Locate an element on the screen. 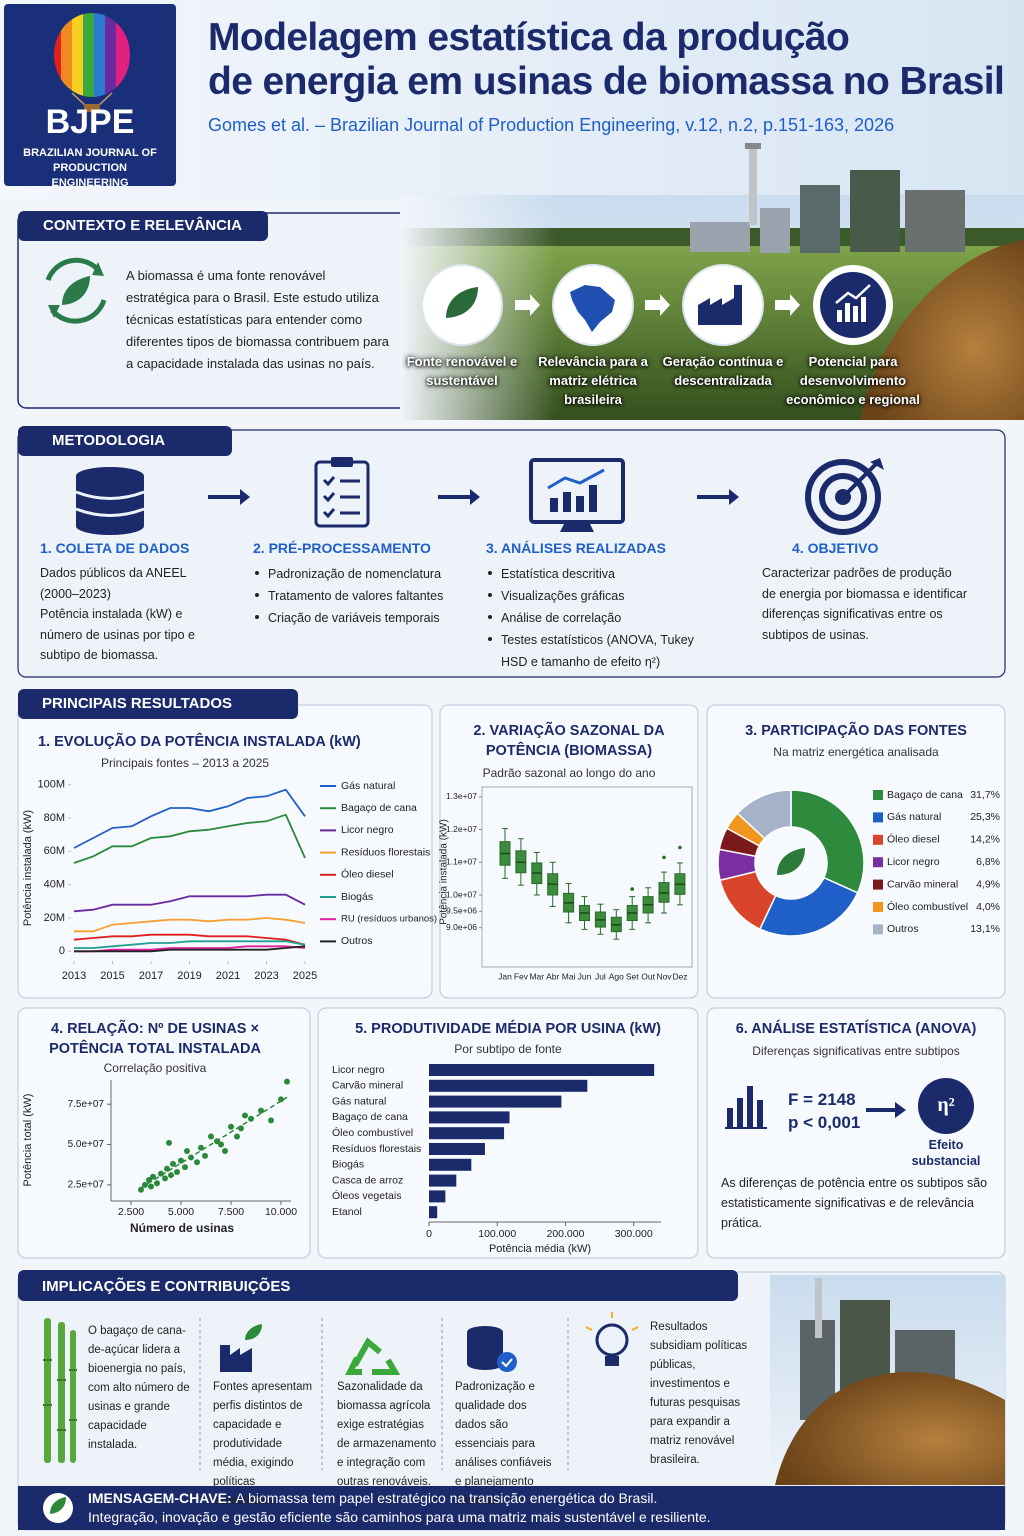  chart-subtitle: Correlação positiva is located at coordinates (155, 1068).